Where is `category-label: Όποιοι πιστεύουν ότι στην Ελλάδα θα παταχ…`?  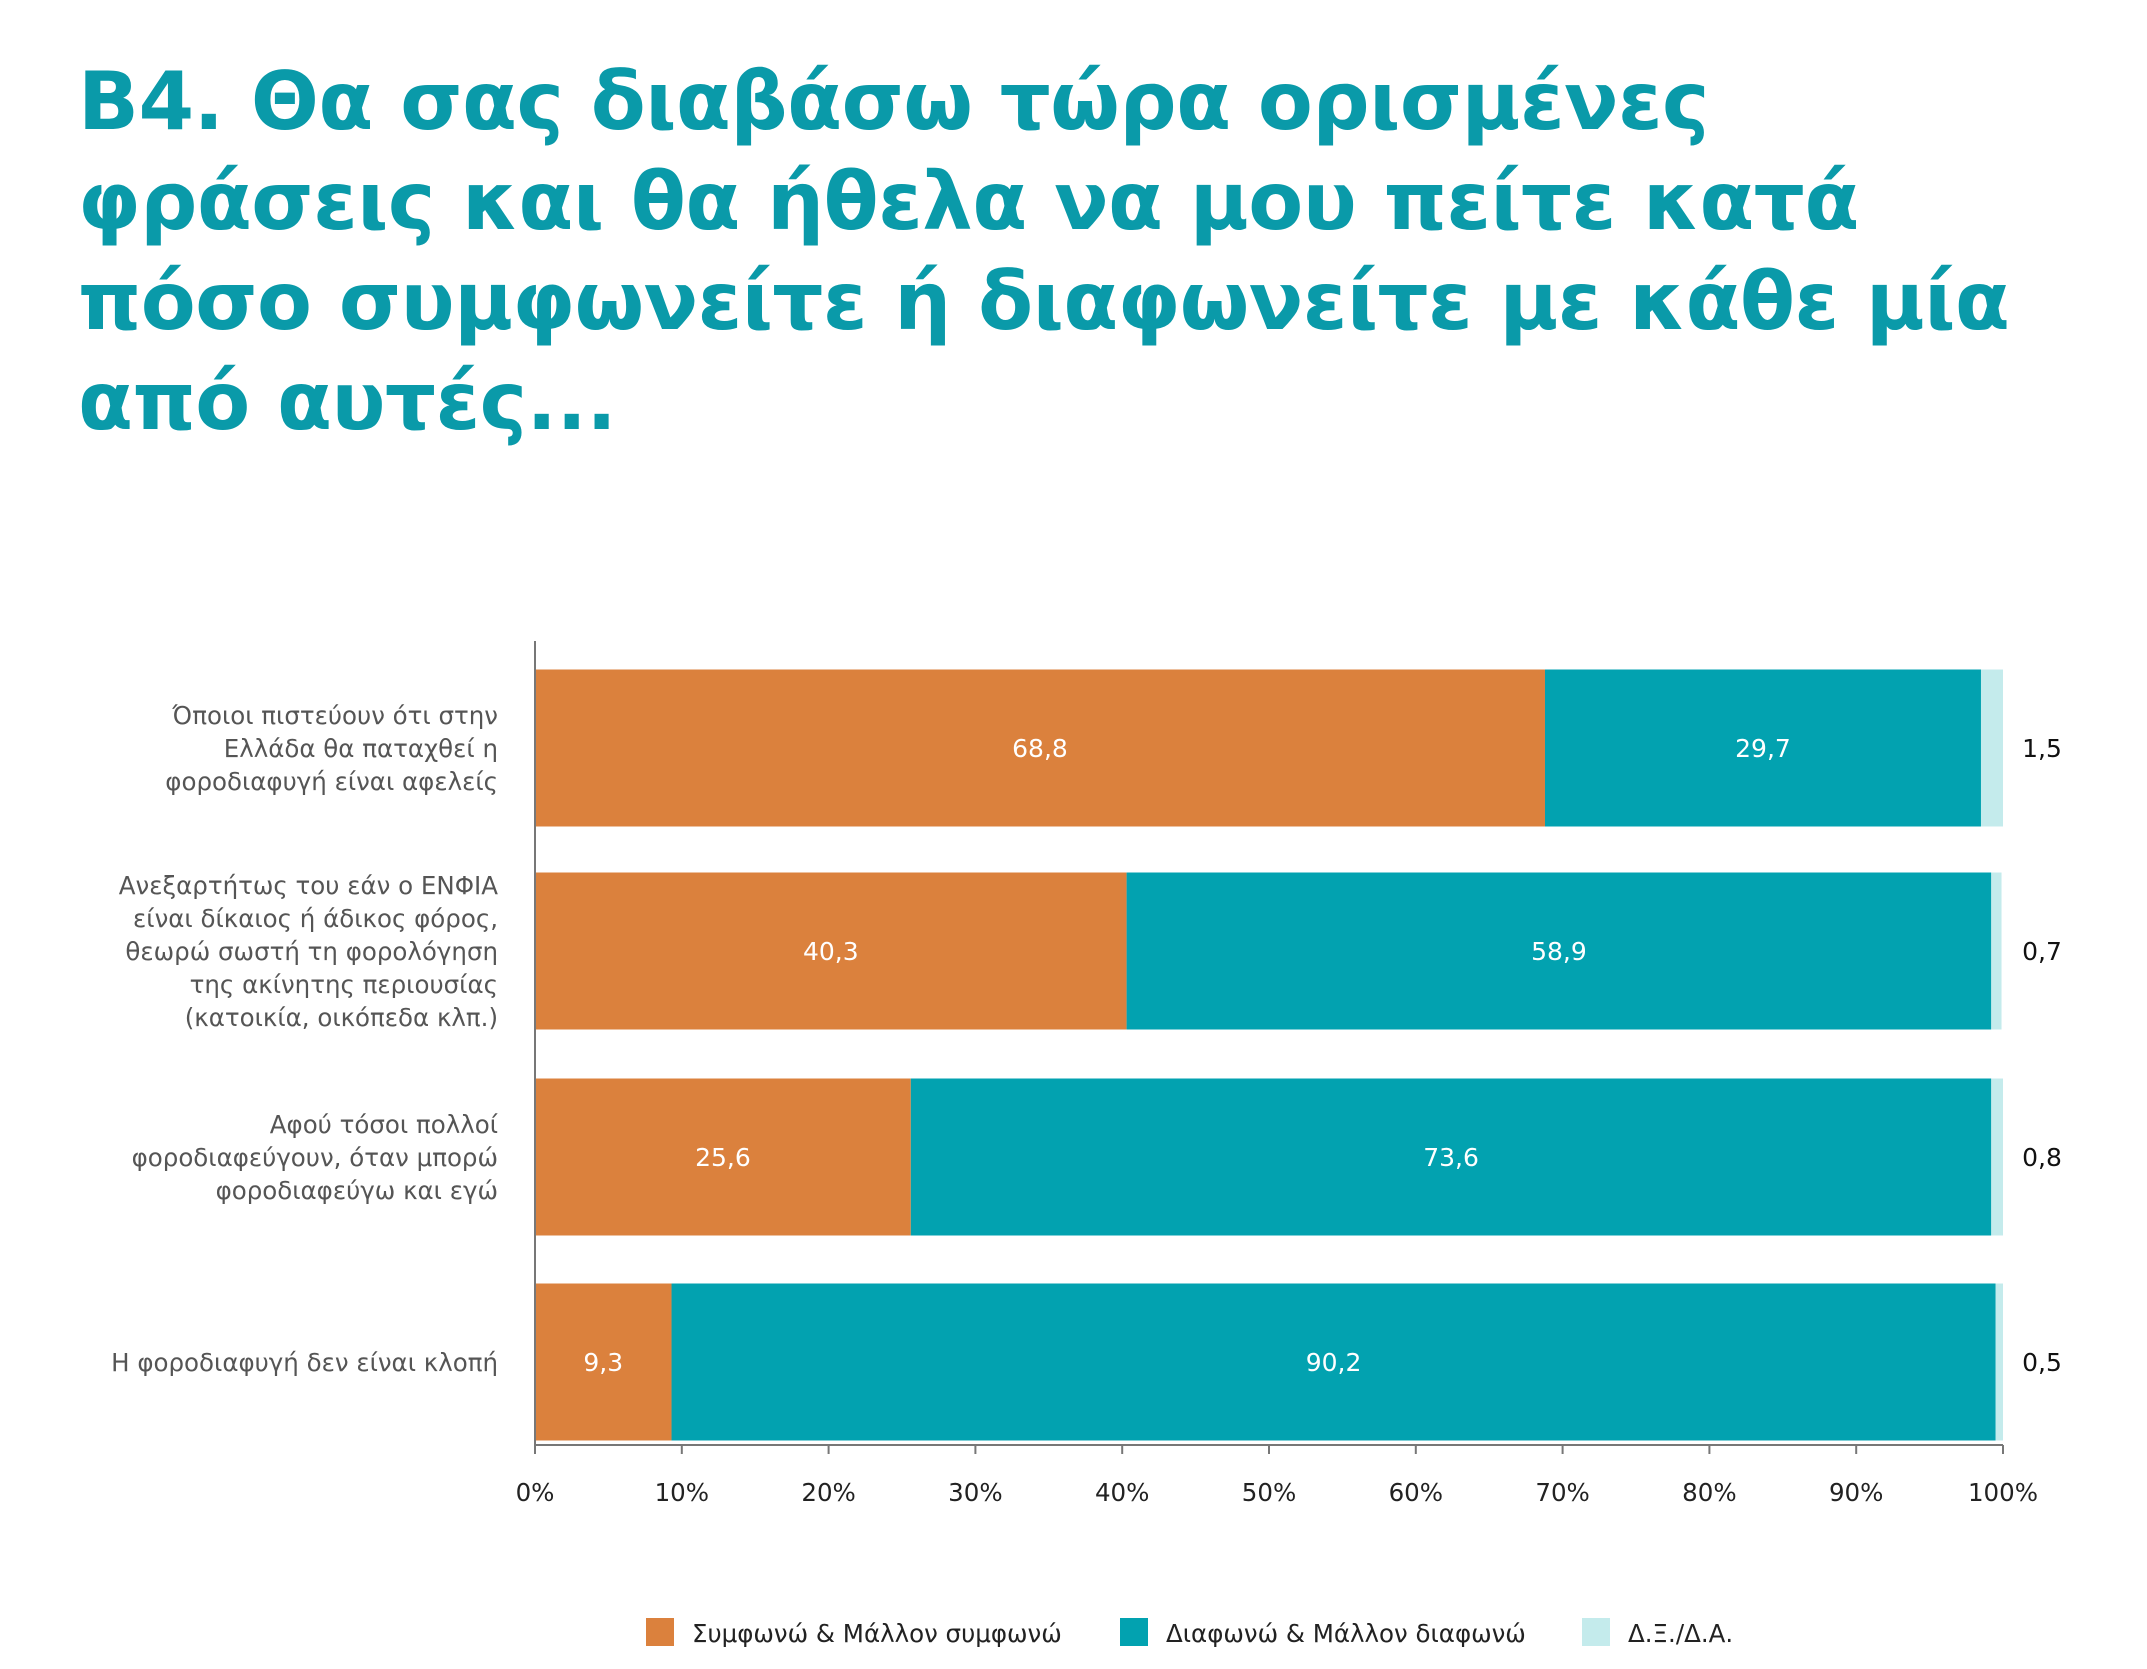 category-label: Όποιοι πιστεύουν ότι στην Ελλάδα θα παταχ… is located at coordinates (331, 748).